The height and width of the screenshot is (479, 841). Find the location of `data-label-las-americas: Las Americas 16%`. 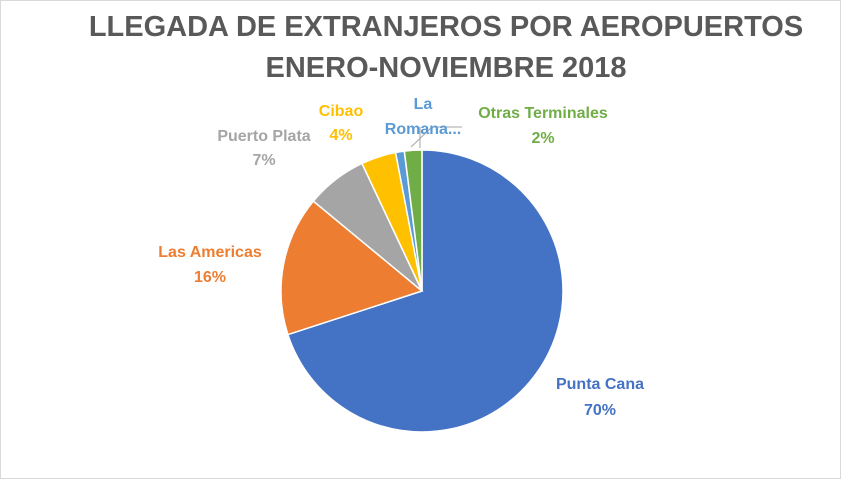

data-label-las-americas: Las Americas 16% is located at coordinates (210, 265).